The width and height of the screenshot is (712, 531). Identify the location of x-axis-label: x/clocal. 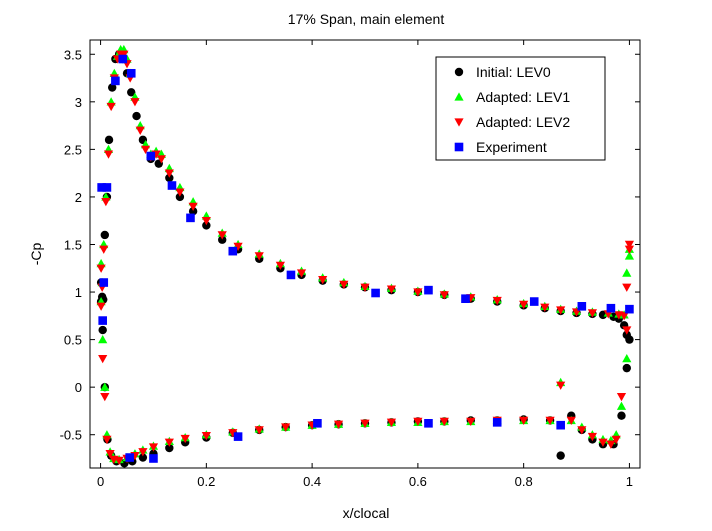
(366, 513).